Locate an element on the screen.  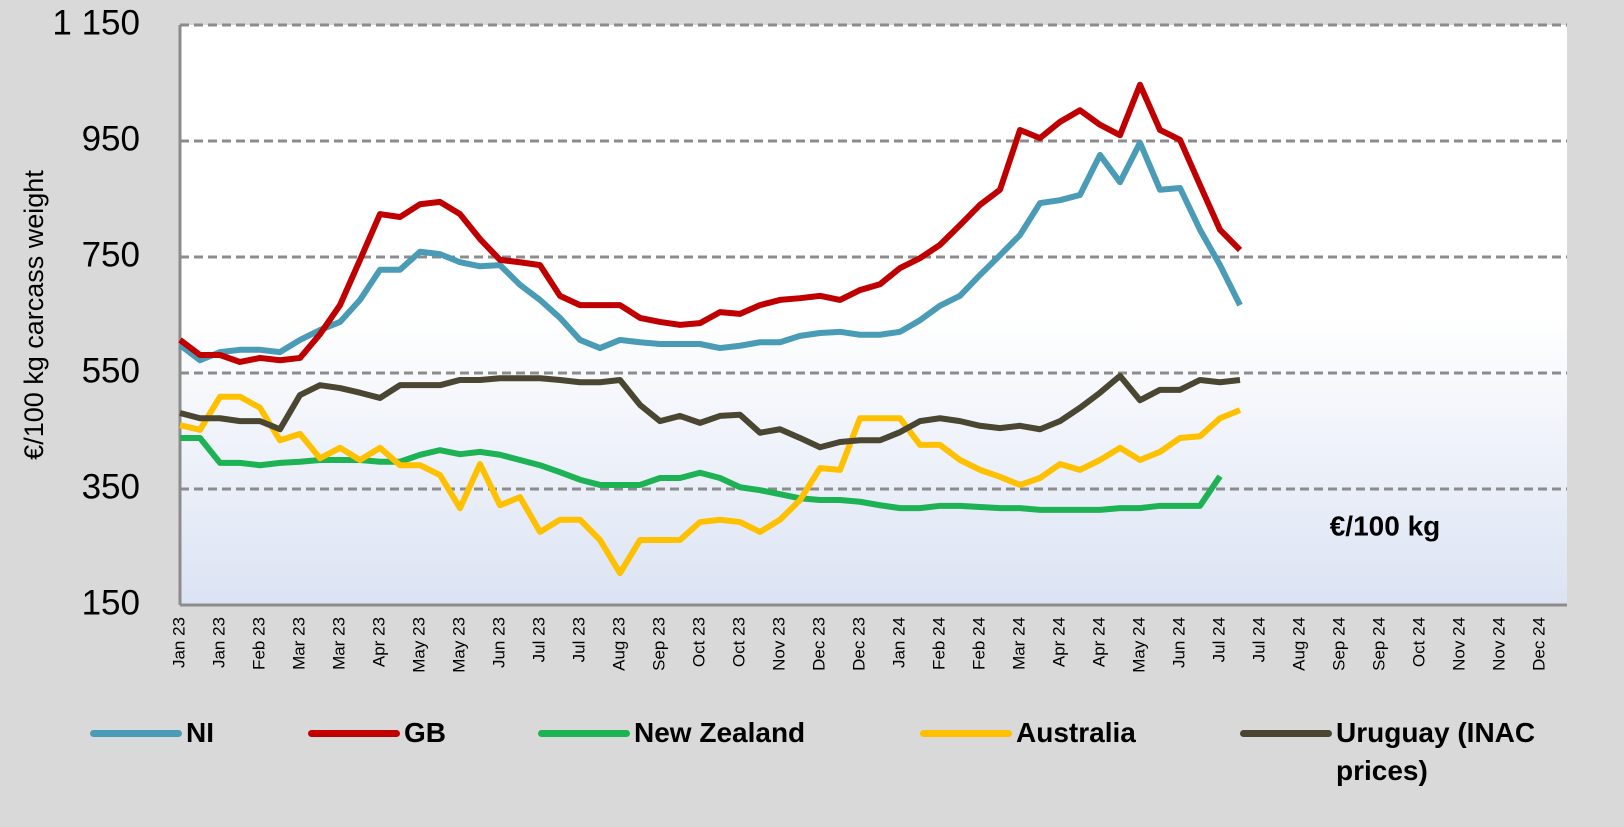
x-tick-label: Dec 24 is located at coordinates (1538, 644).